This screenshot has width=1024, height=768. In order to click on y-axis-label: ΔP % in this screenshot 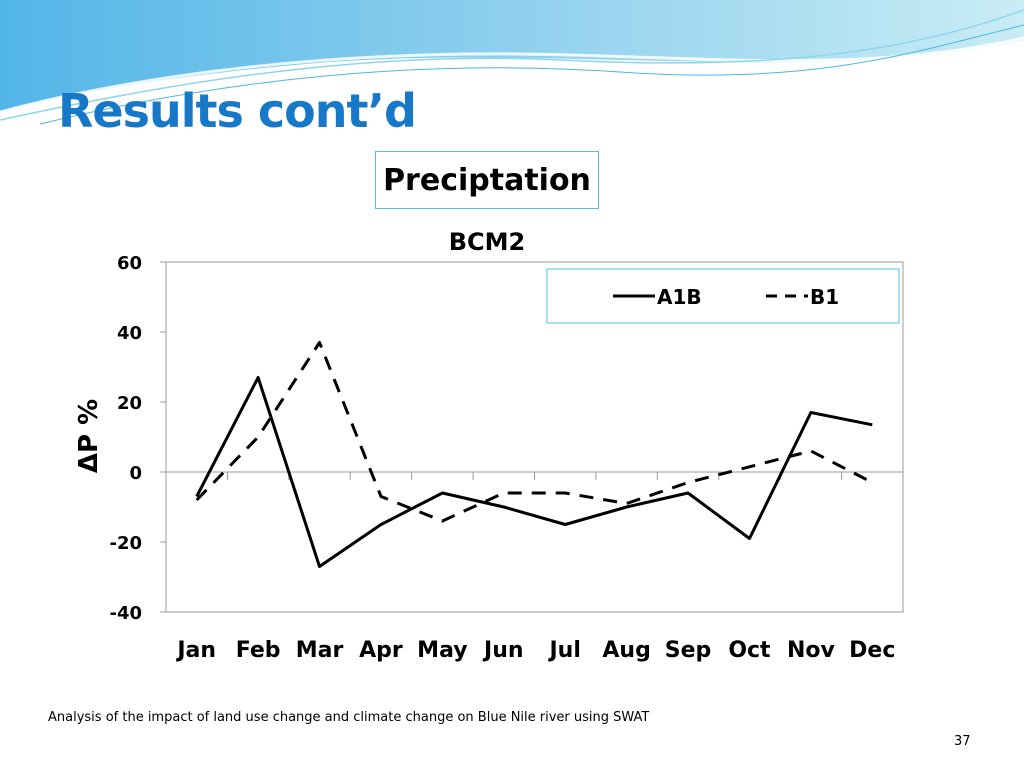, I will do `click(89, 436)`.